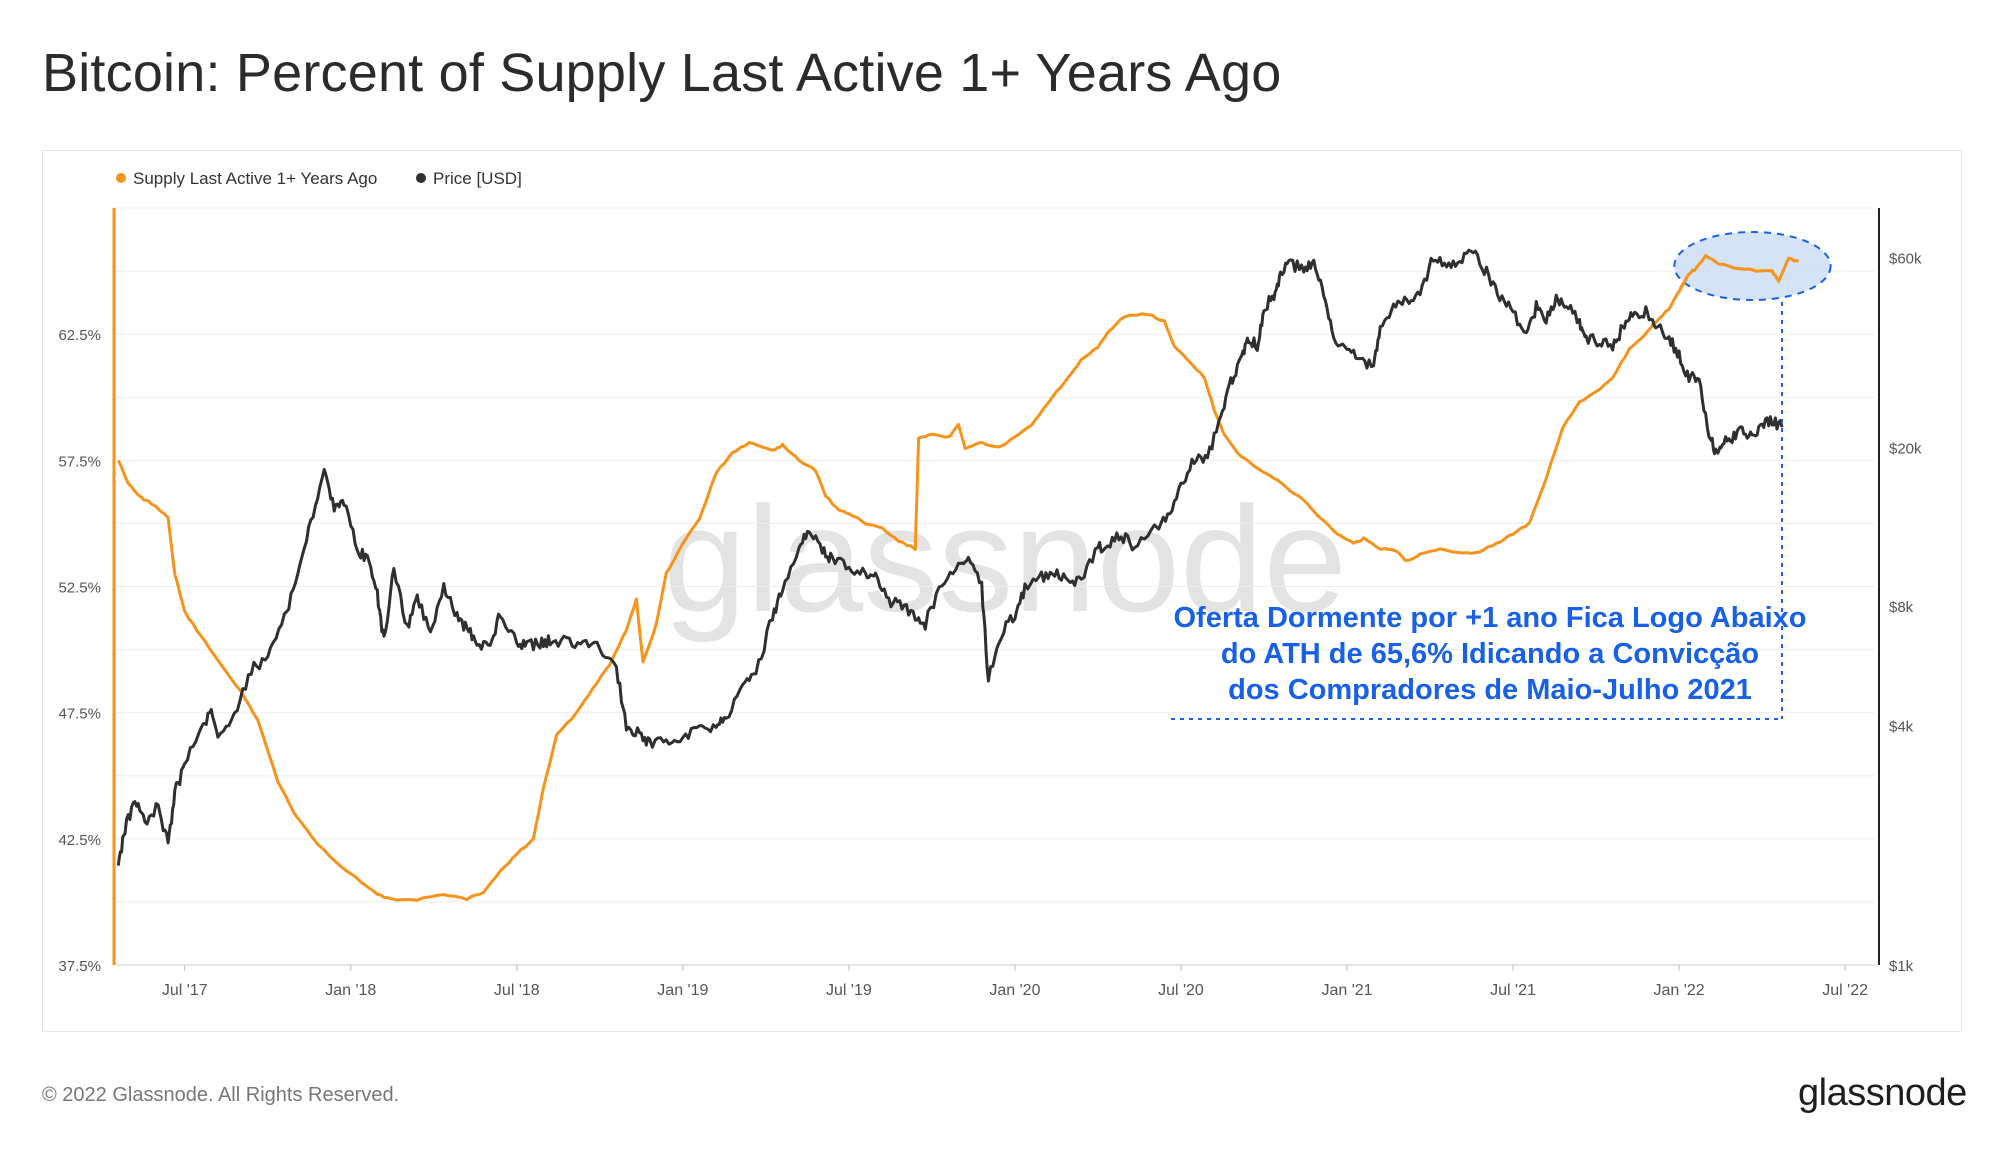  I want to click on y-left-tick-label: 42.5%, so click(79, 840).